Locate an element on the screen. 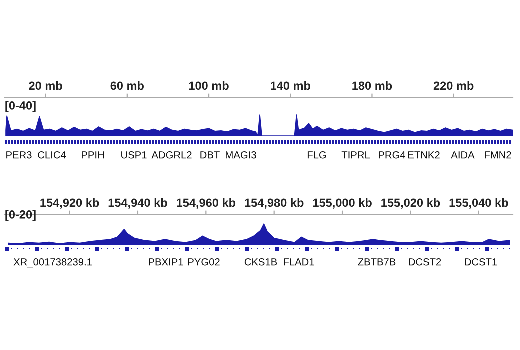 The height and width of the screenshot is (350, 520). x-tick-label: 155,020 kb is located at coordinates (411, 203).